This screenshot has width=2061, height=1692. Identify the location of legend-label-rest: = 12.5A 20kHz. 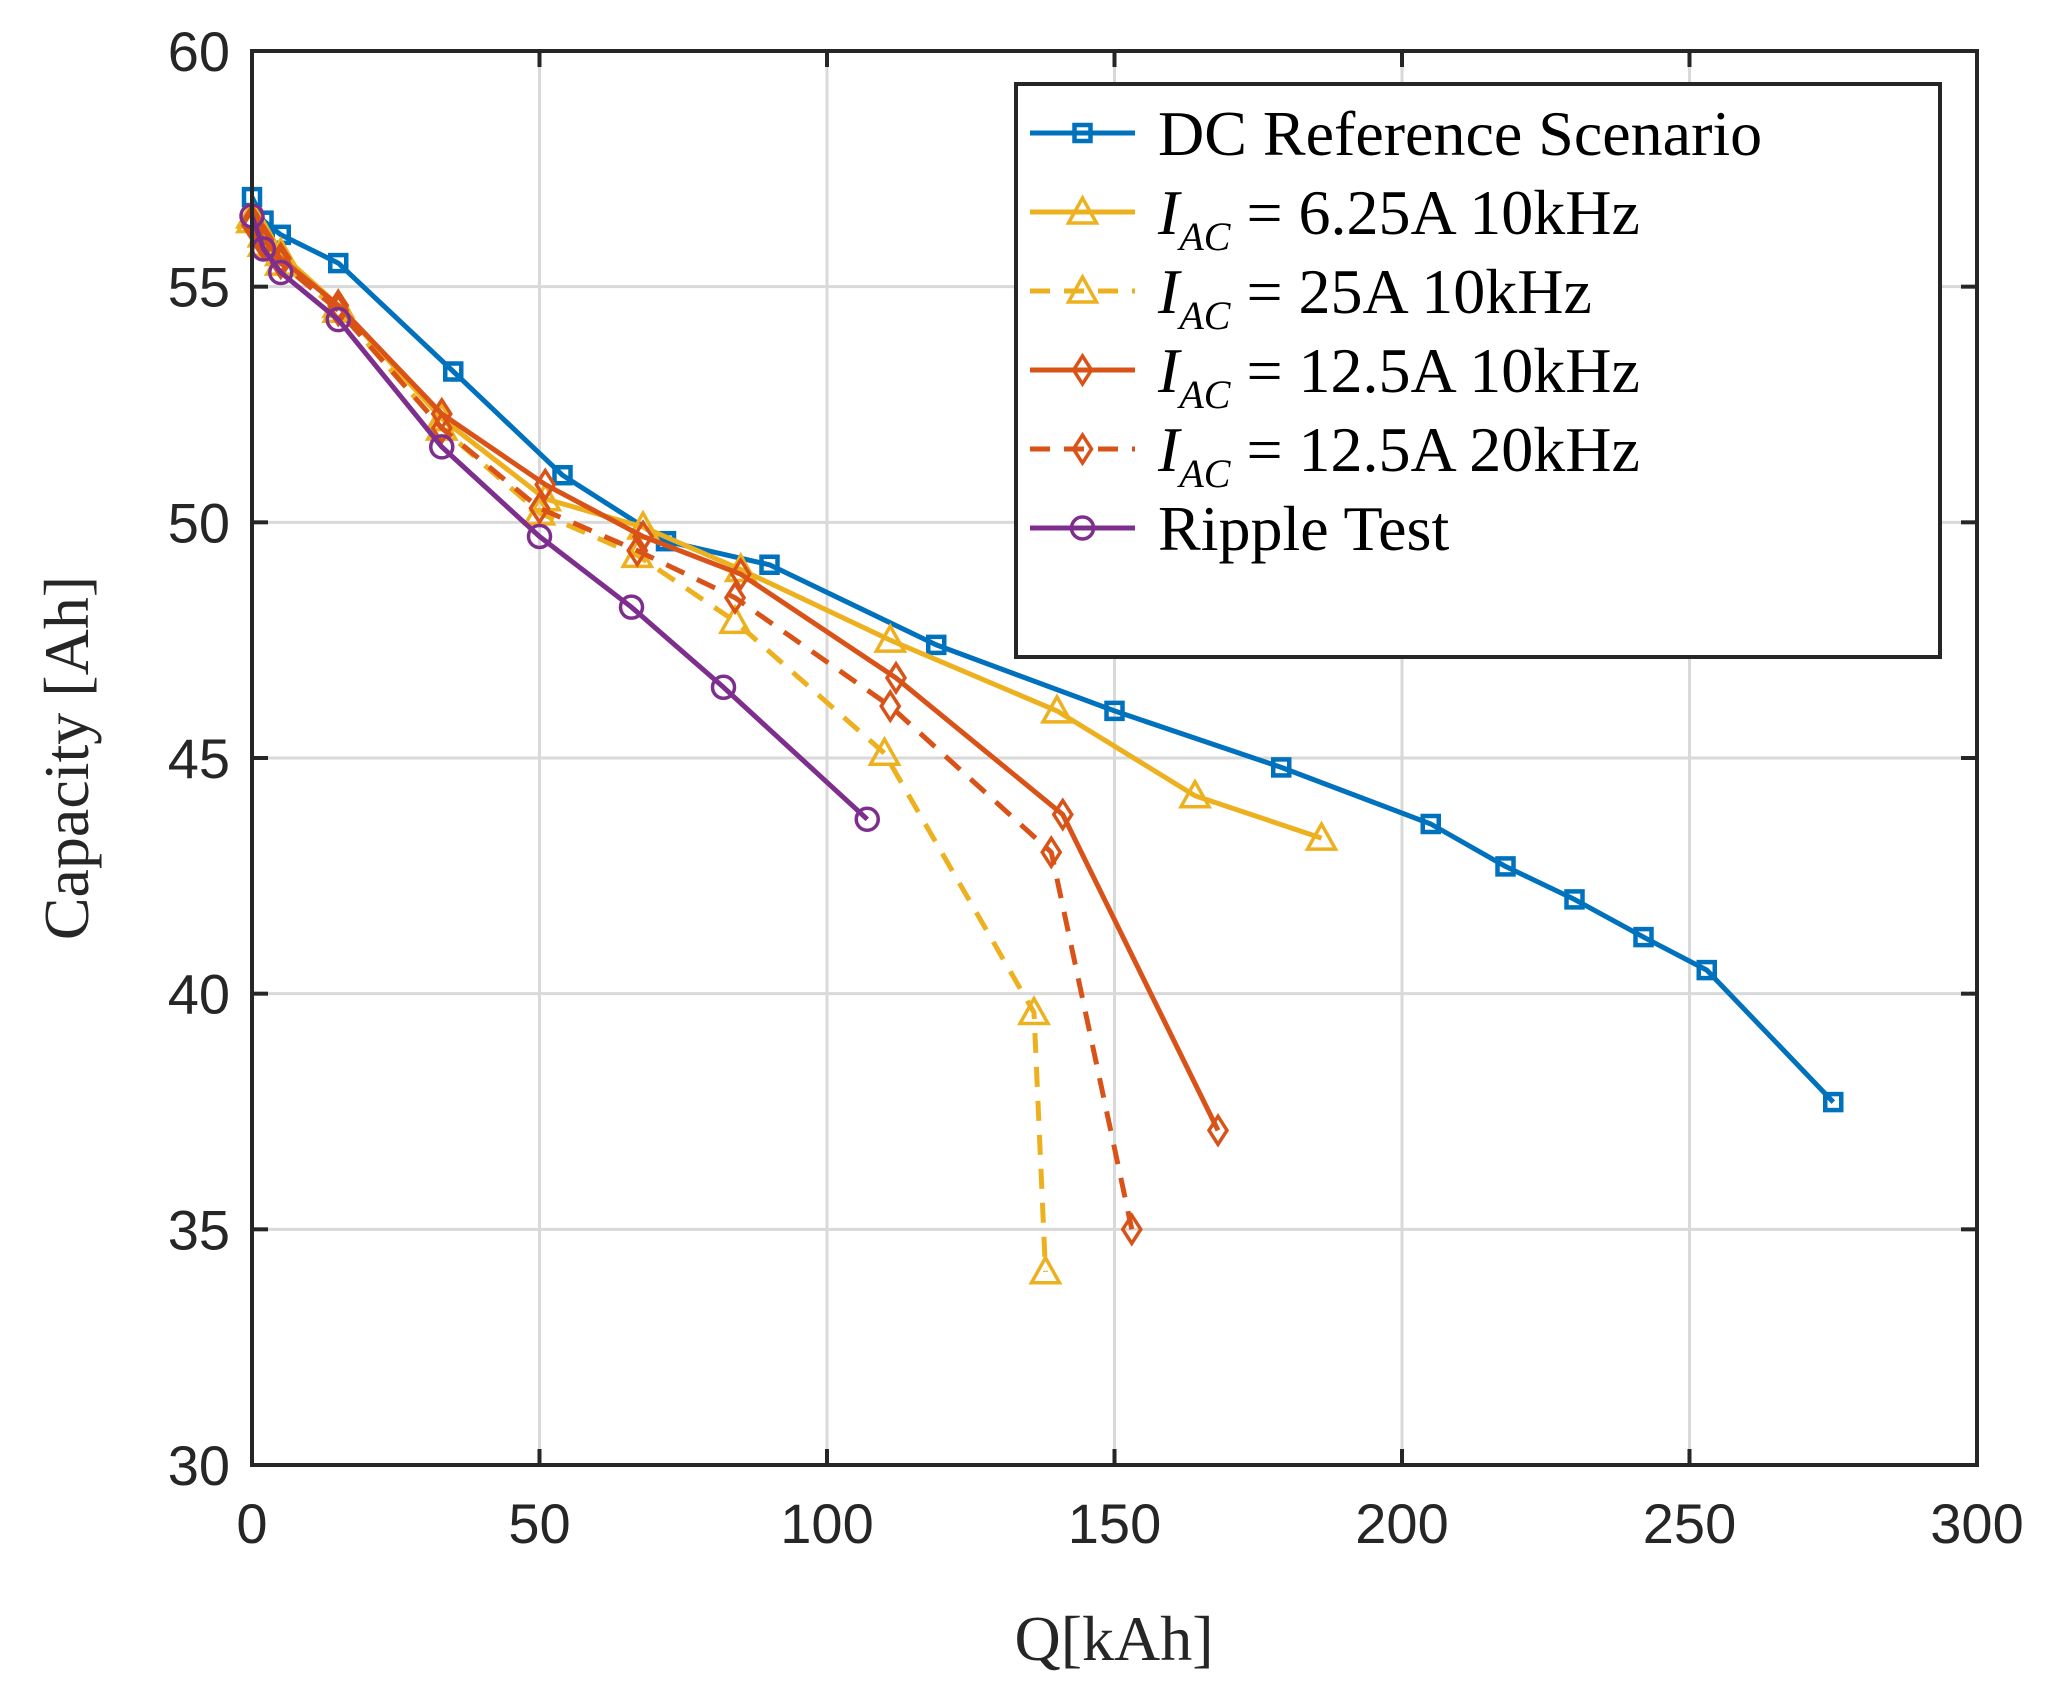
(1434, 449).